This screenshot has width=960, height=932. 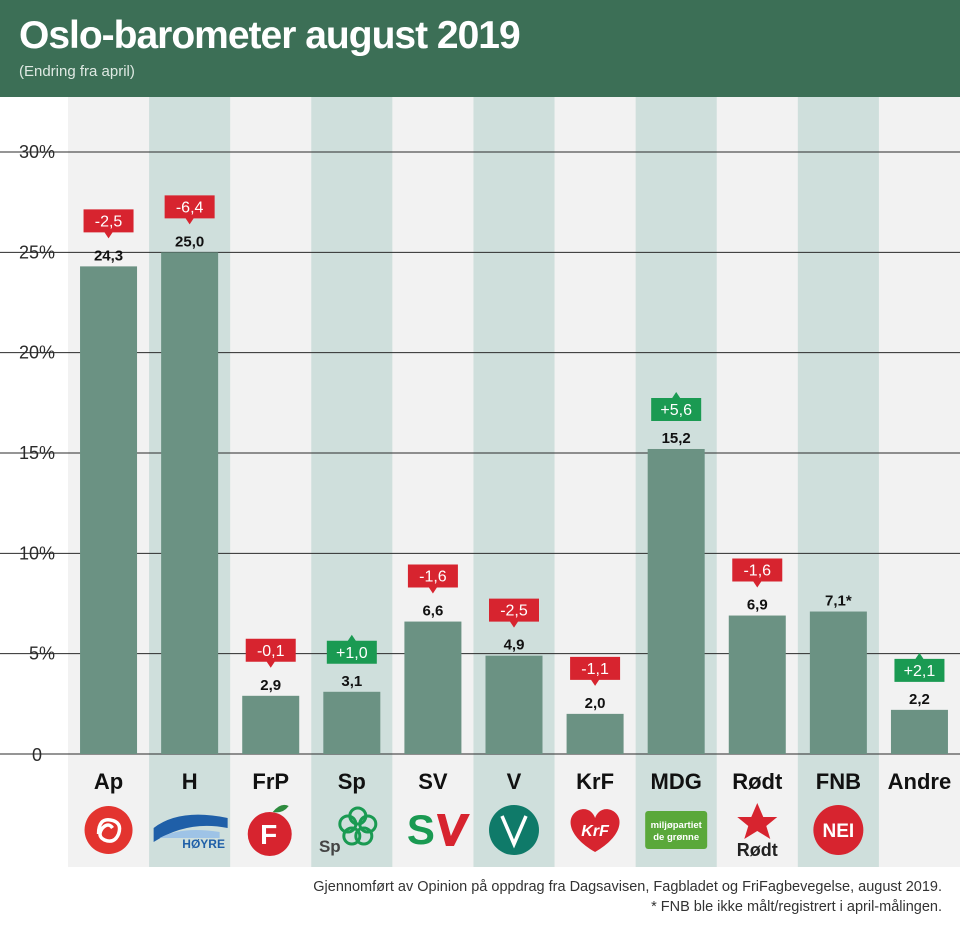 I want to click on category-label: KrF, so click(x=595, y=781).